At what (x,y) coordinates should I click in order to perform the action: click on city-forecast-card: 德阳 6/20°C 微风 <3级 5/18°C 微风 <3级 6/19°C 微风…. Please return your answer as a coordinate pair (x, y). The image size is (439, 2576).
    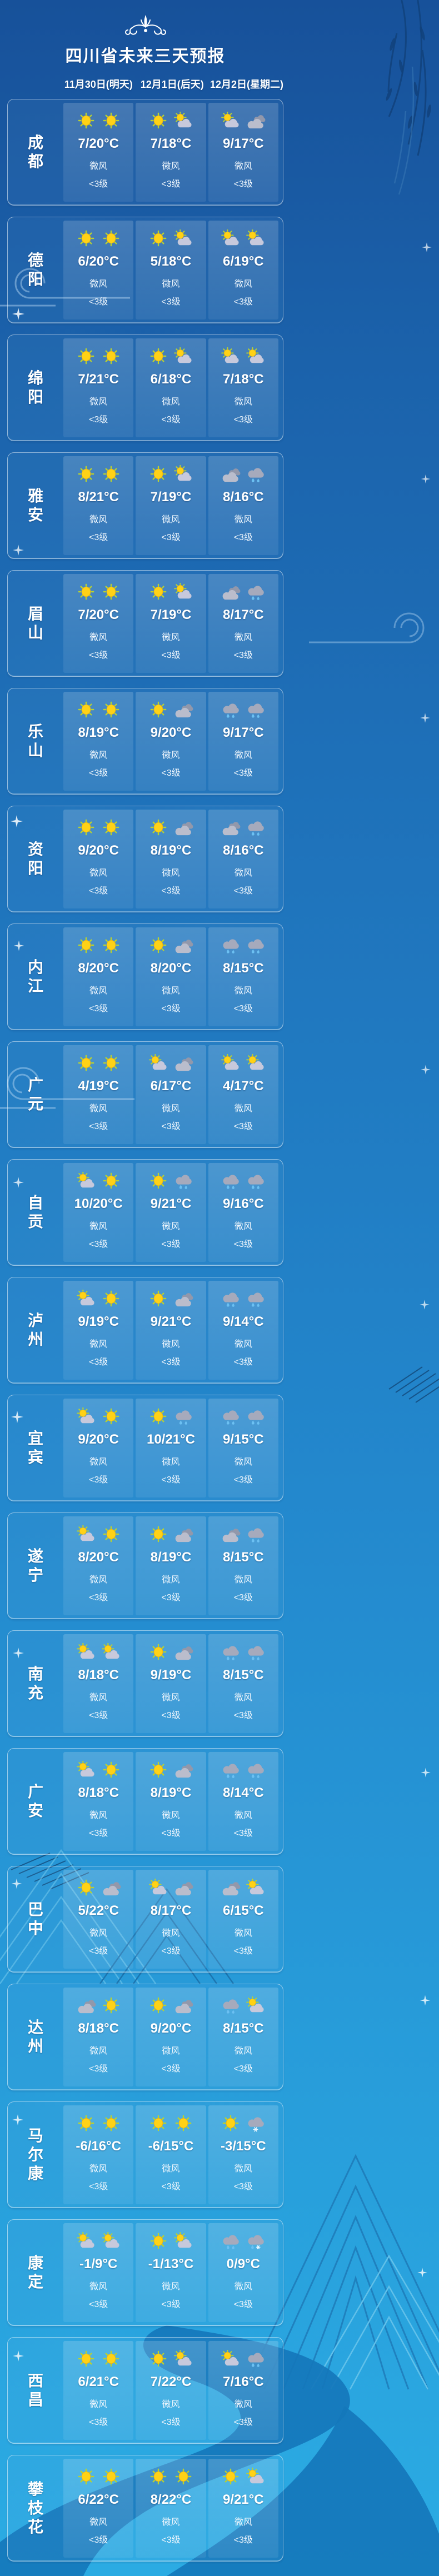
    Looking at the image, I should click on (145, 270).